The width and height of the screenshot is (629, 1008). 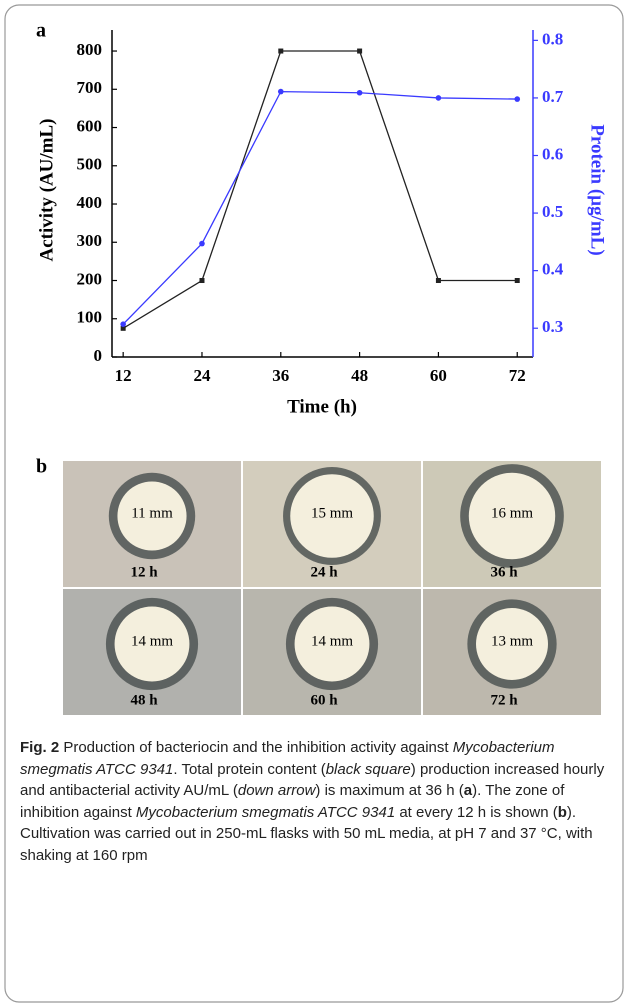 What do you see at coordinates (468, 790) in the screenshot?
I see `caption-text: a` at bounding box center [468, 790].